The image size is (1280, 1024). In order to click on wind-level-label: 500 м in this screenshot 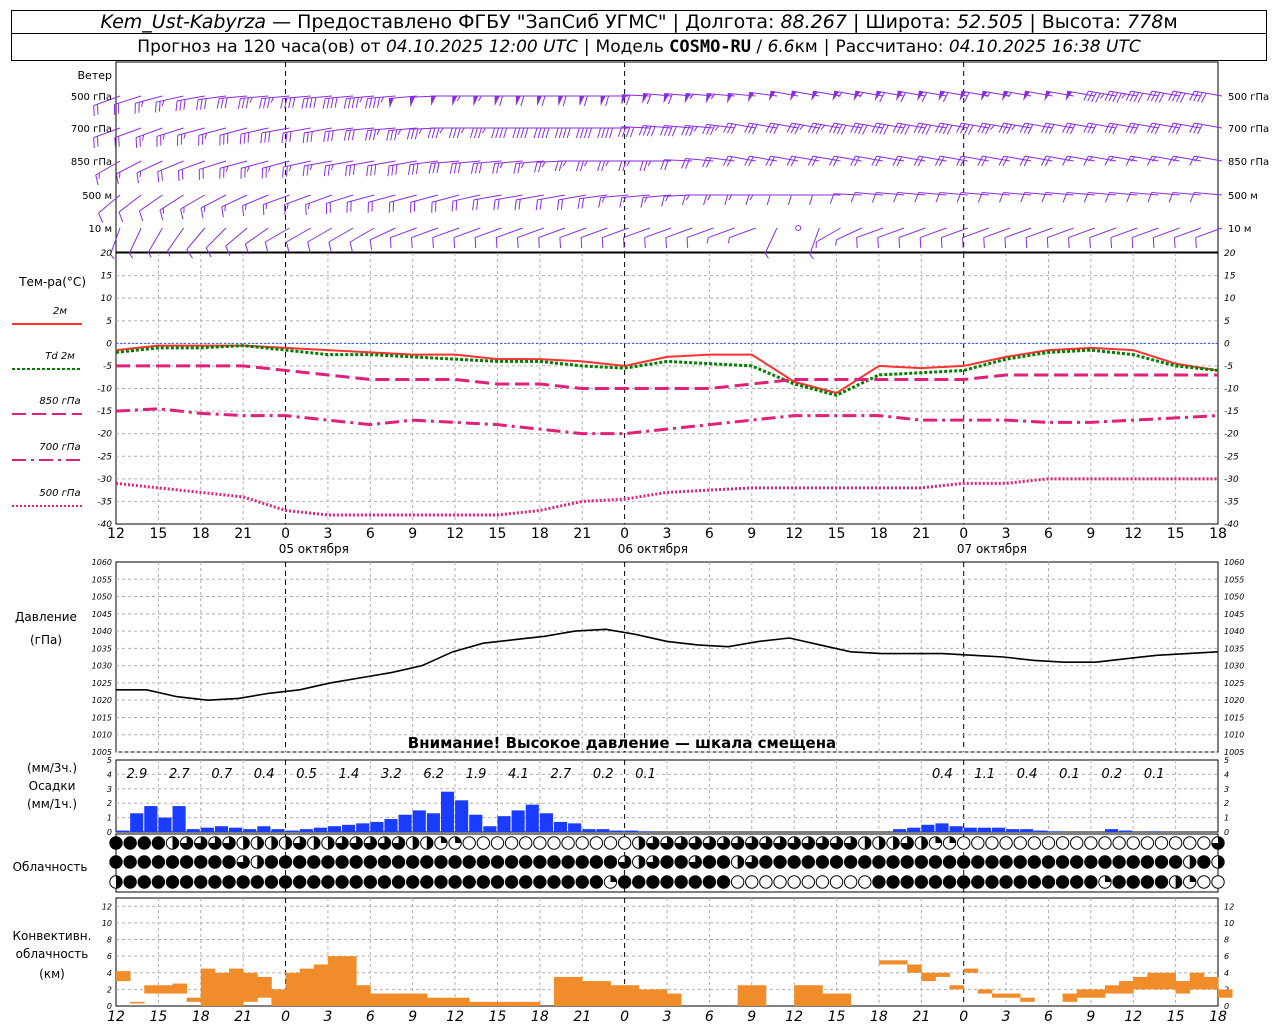, I will do `click(97, 196)`.